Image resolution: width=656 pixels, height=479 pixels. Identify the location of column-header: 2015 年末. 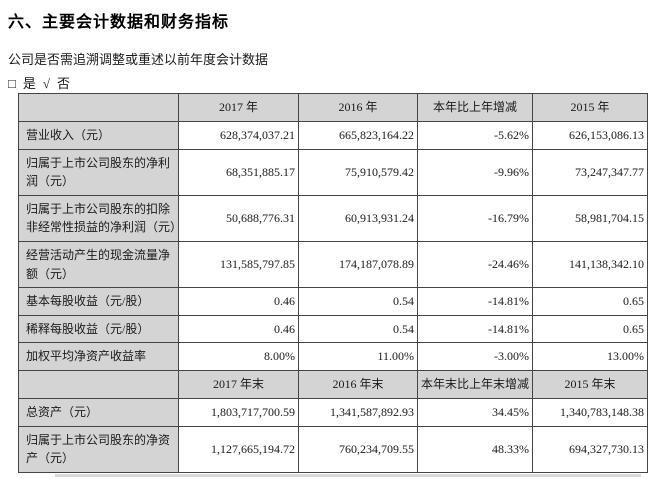
(590, 384).